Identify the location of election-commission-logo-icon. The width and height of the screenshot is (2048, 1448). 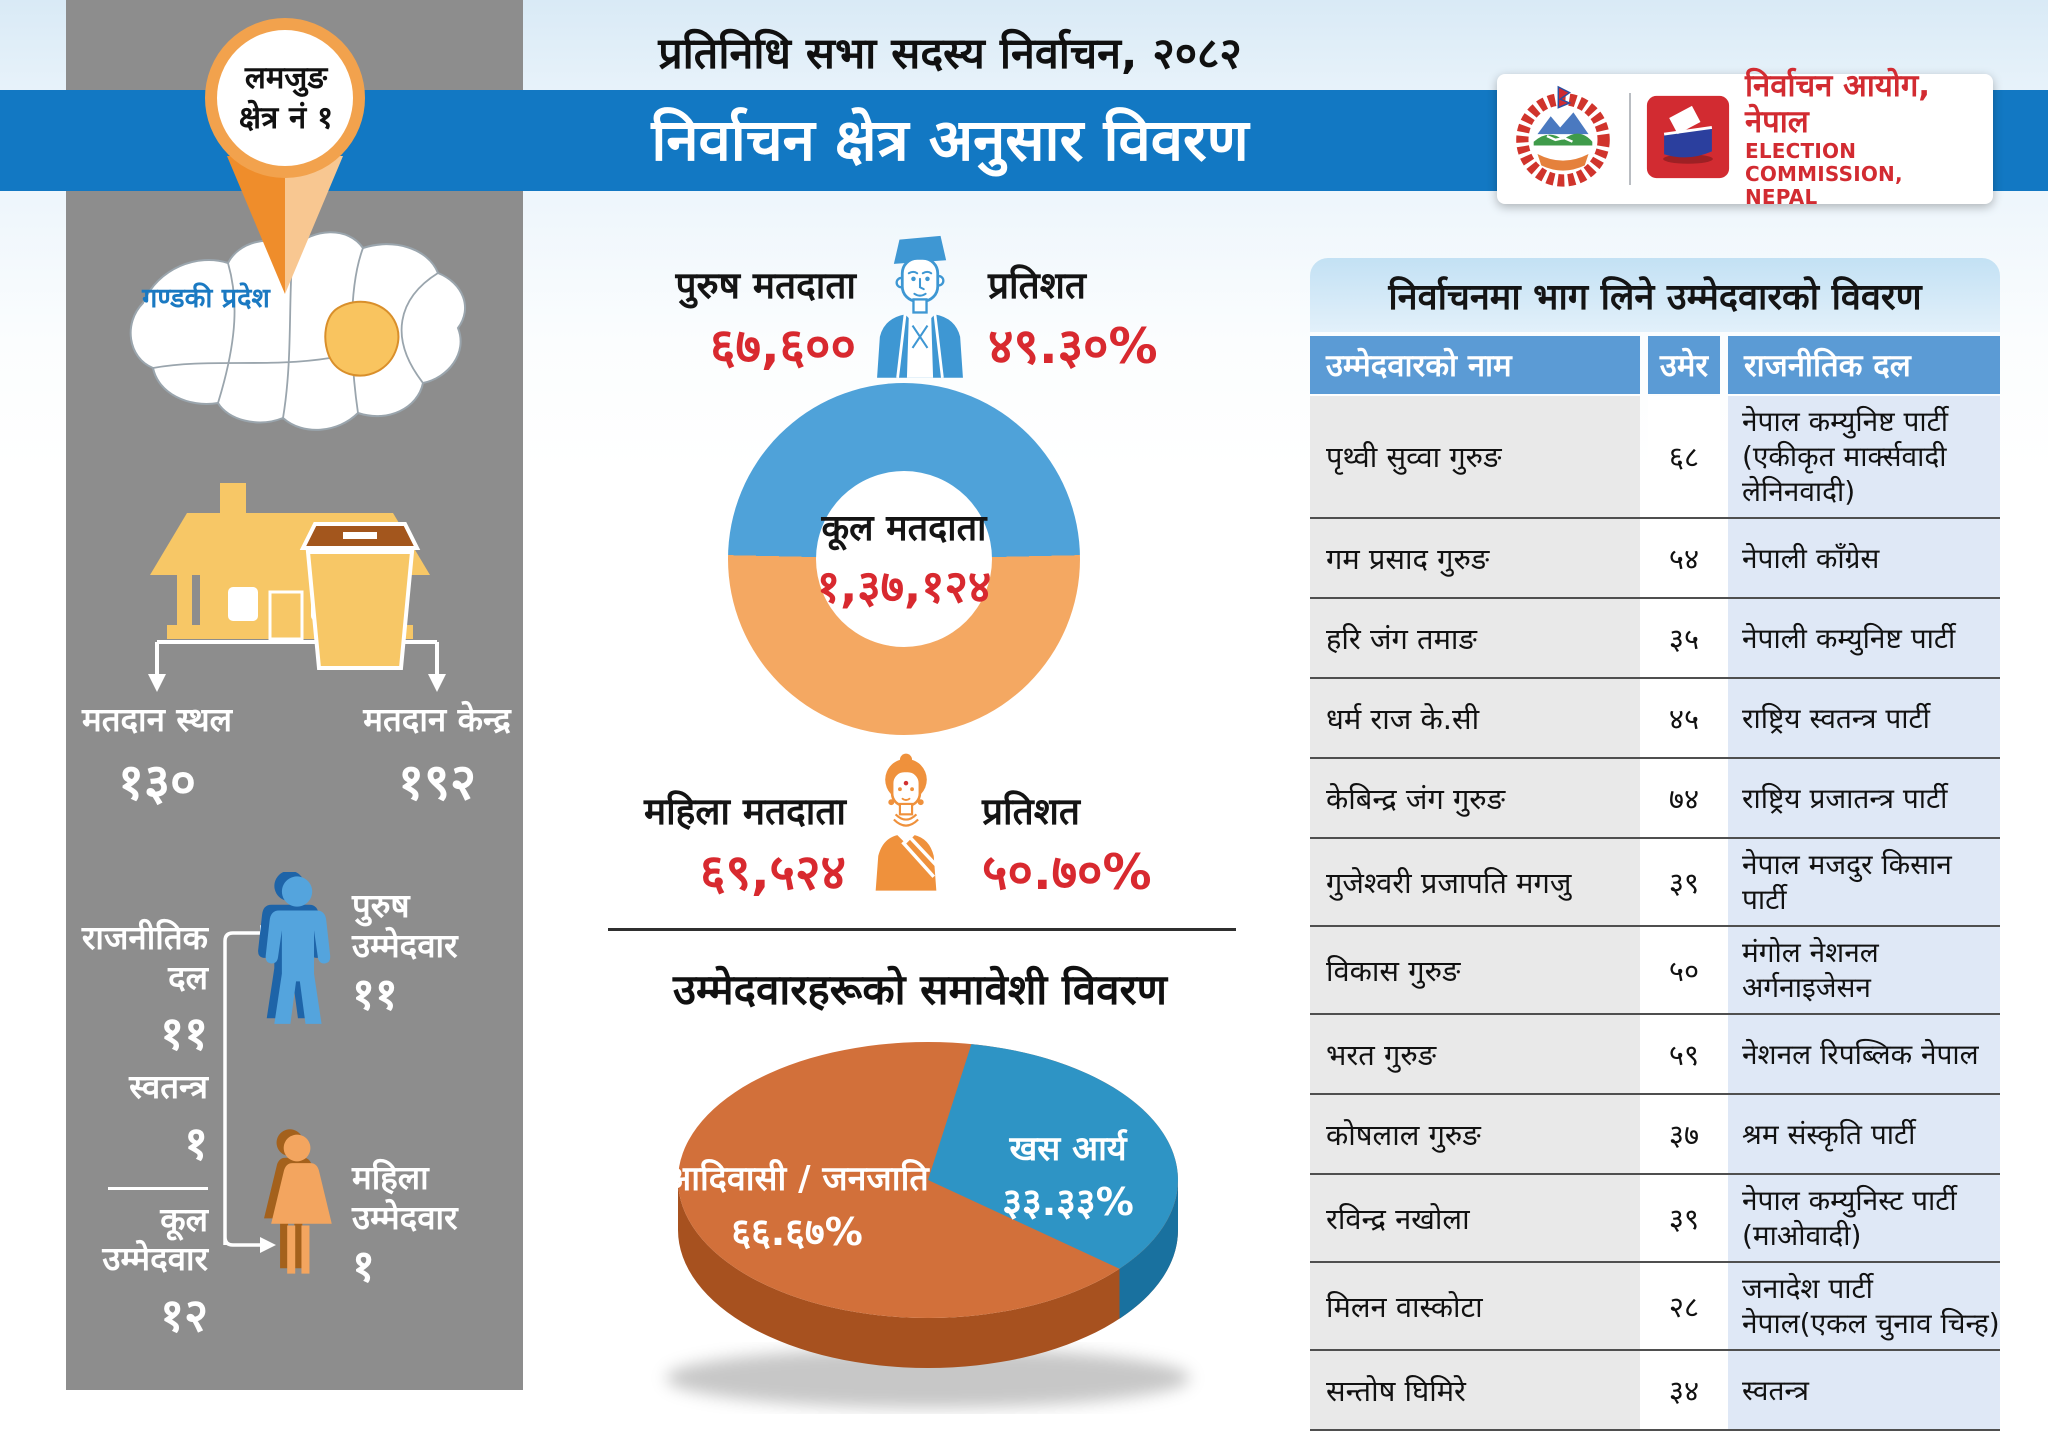
(1688, 139).